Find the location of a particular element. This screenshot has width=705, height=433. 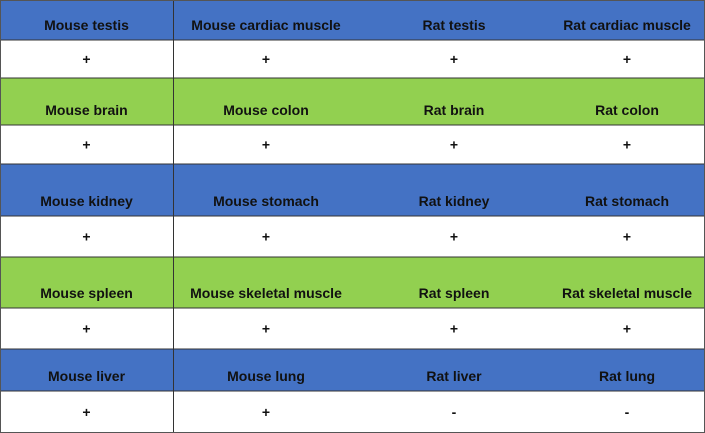

header-cell: Mouse liver is located at coordinates (87, 376).